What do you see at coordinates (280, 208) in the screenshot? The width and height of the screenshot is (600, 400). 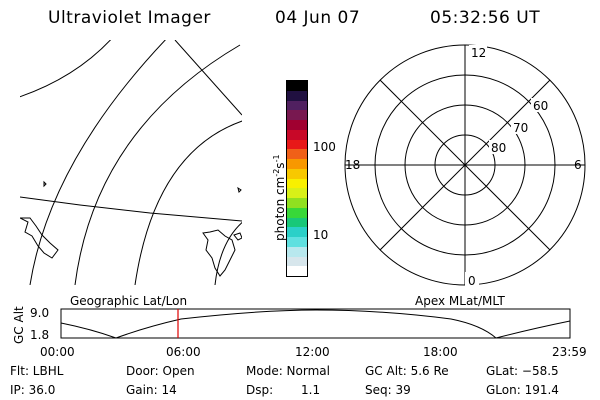 I see `colorbar-label-text: photon cm` at bounding box center [280, 208].